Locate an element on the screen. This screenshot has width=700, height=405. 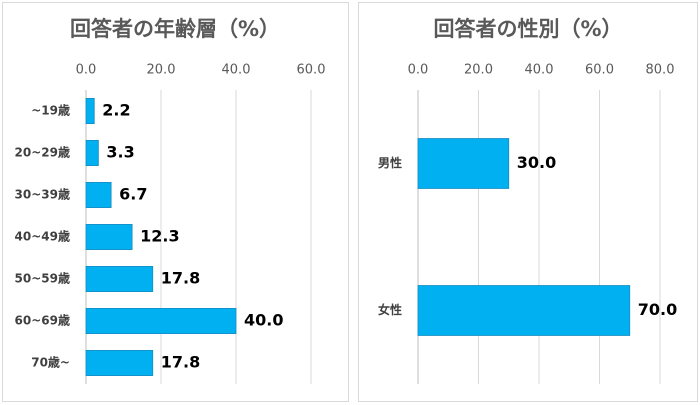
value-label: 2.2 is located at coordinates (116, 110).